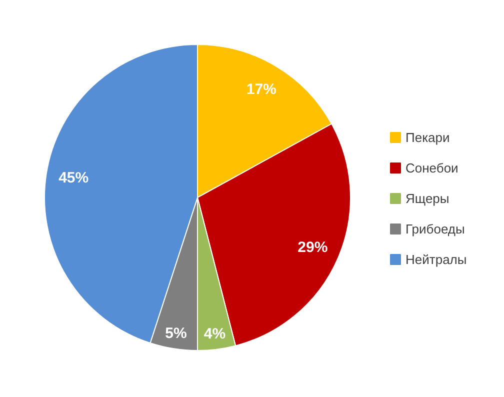 This screenshot has height=397, width=504. What do you see at coordinates (261, 89) in the screenshot?
I see `data-label: 17%` at bounding box center [261, 89].